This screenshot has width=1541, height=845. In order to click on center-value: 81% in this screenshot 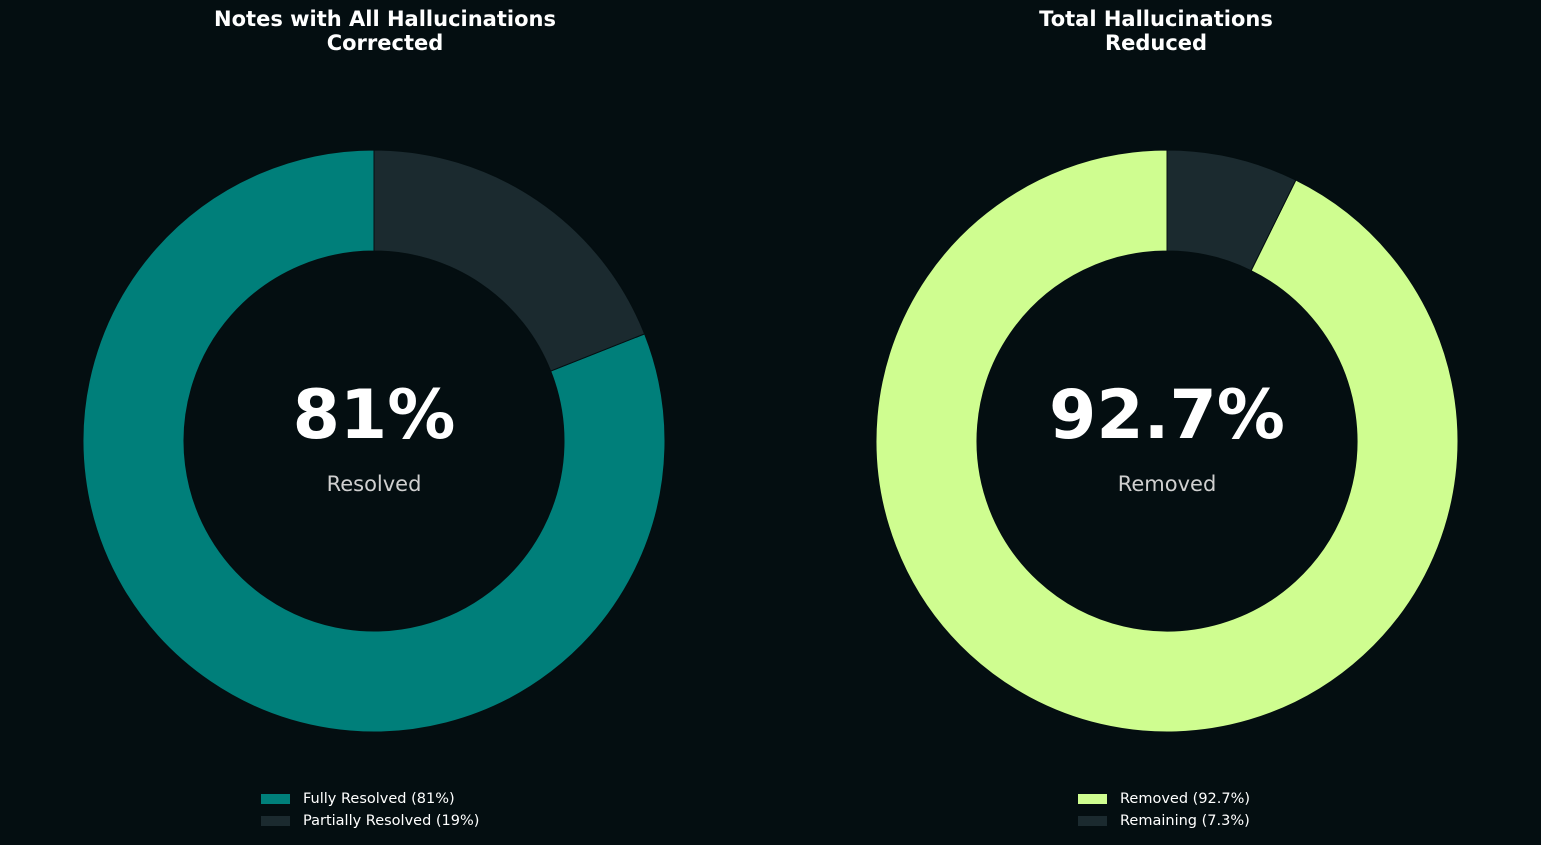, I will do `click(374, 415)`.